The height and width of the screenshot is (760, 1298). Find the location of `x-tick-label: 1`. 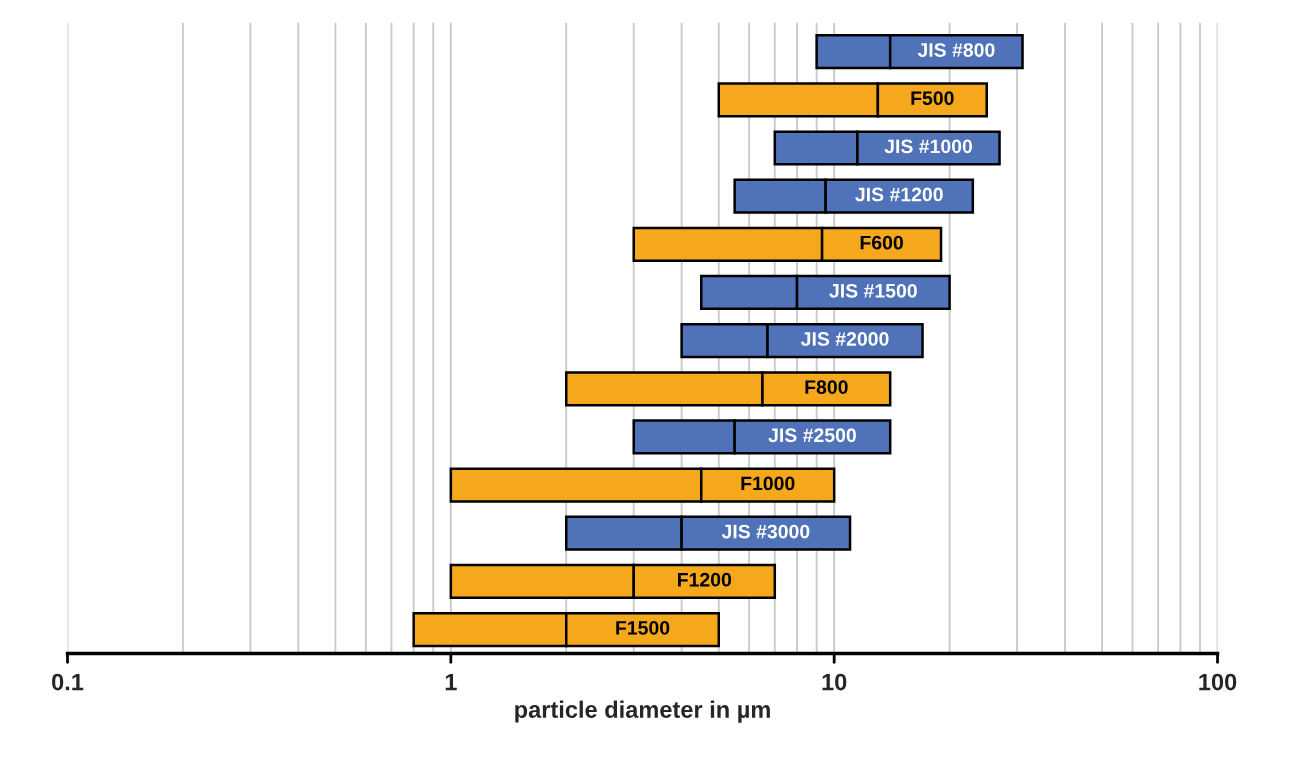

x-tick-label: 1 is located at coordinates (451, 682).